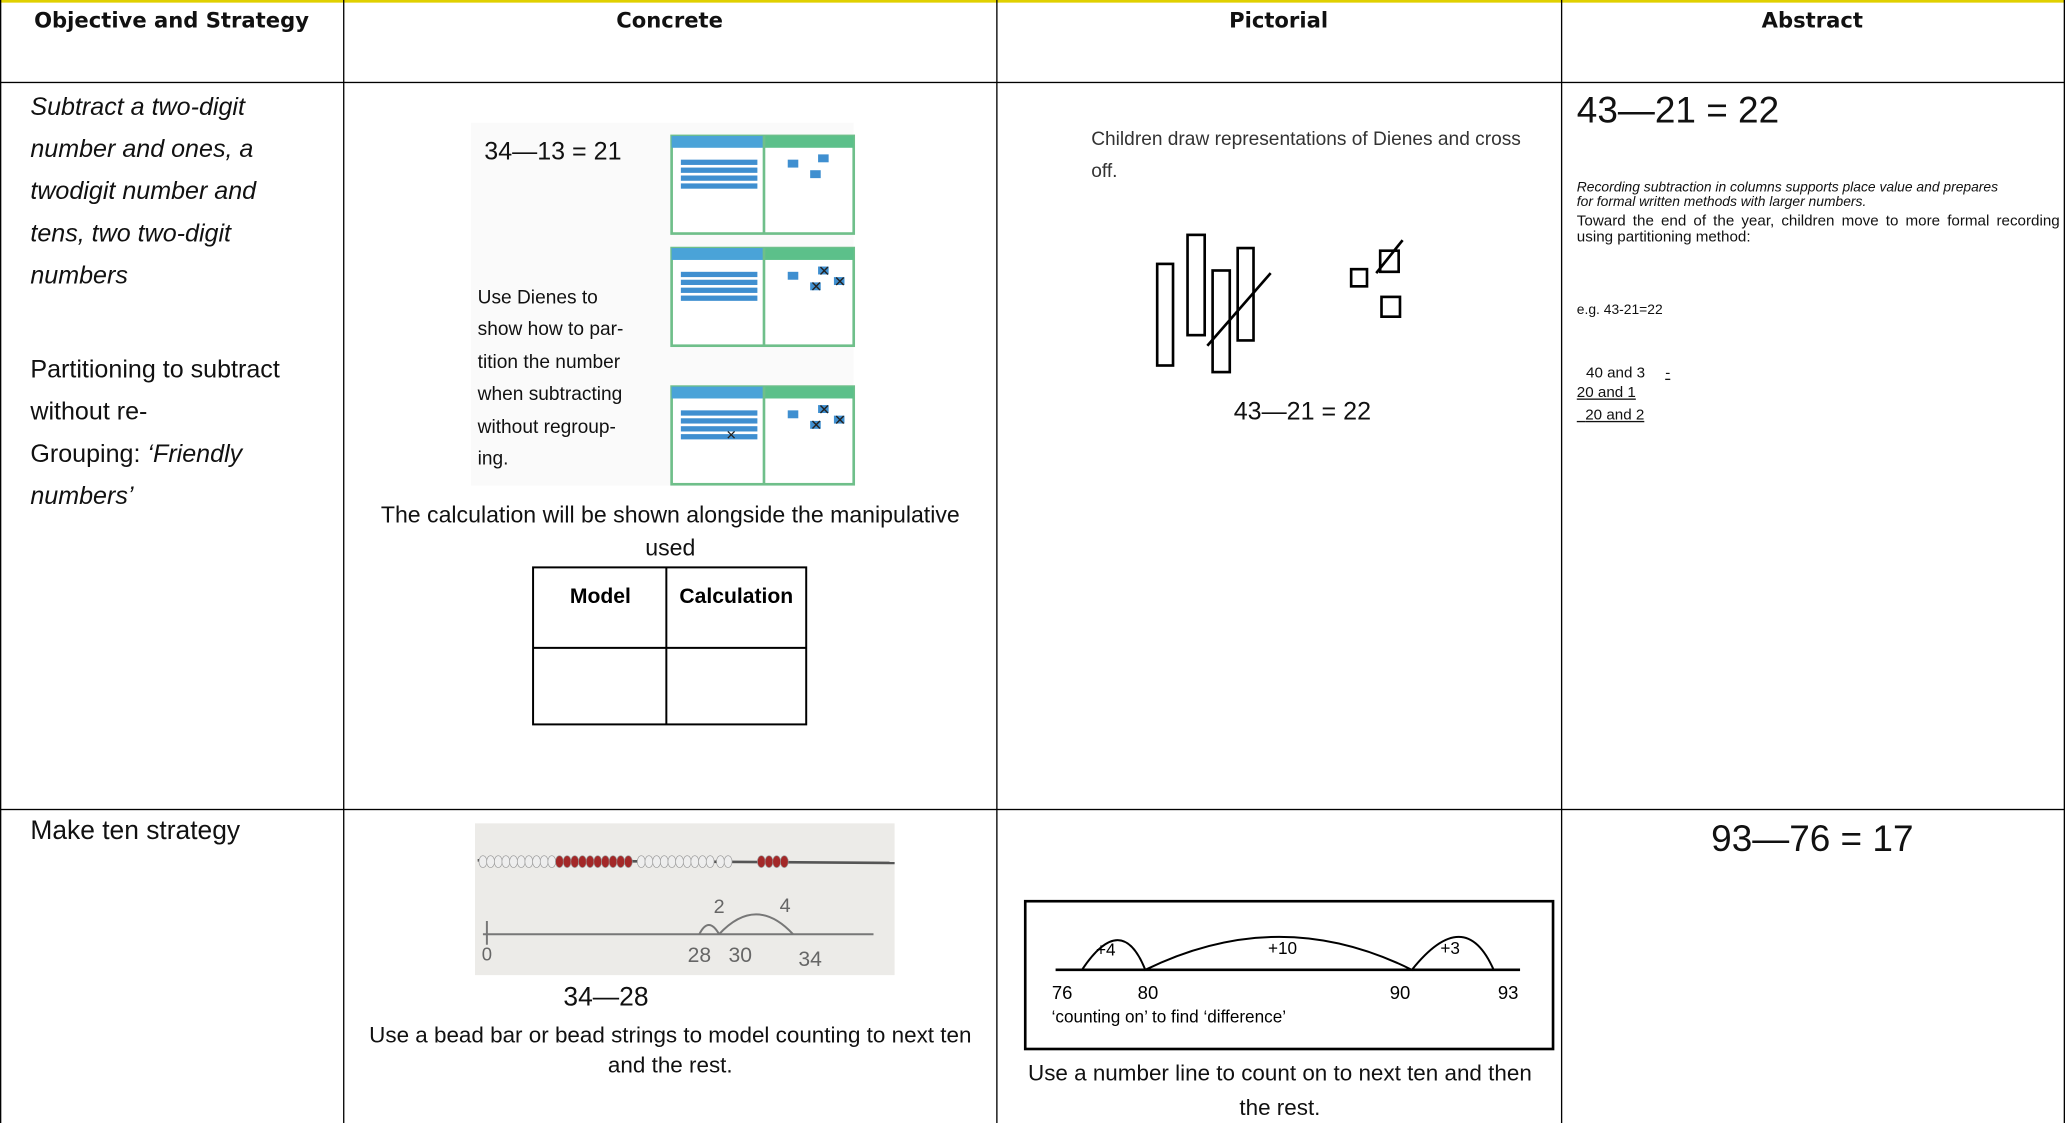 The width and height of the screenshot is (2065, 1123). Describe the element at coordinates (550, 330) in the screenshot. I see `instruction-line: show how to par-` at that location.